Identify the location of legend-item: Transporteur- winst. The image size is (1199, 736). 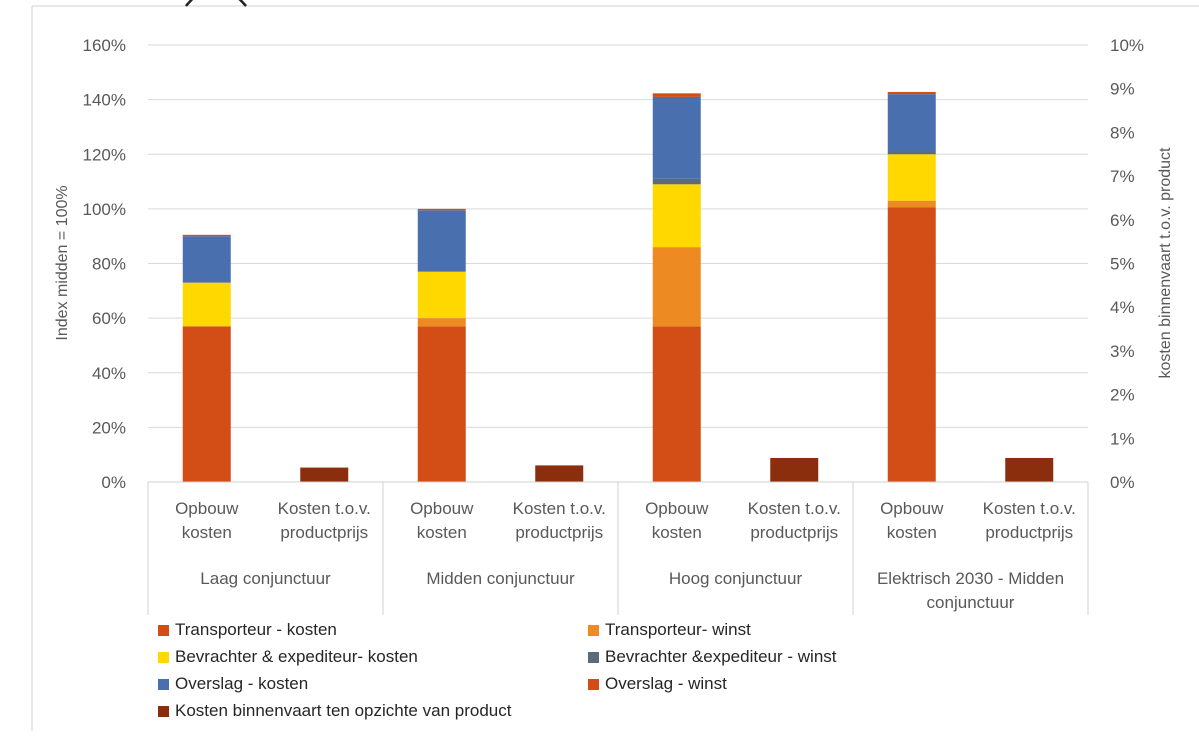
(669, 630).